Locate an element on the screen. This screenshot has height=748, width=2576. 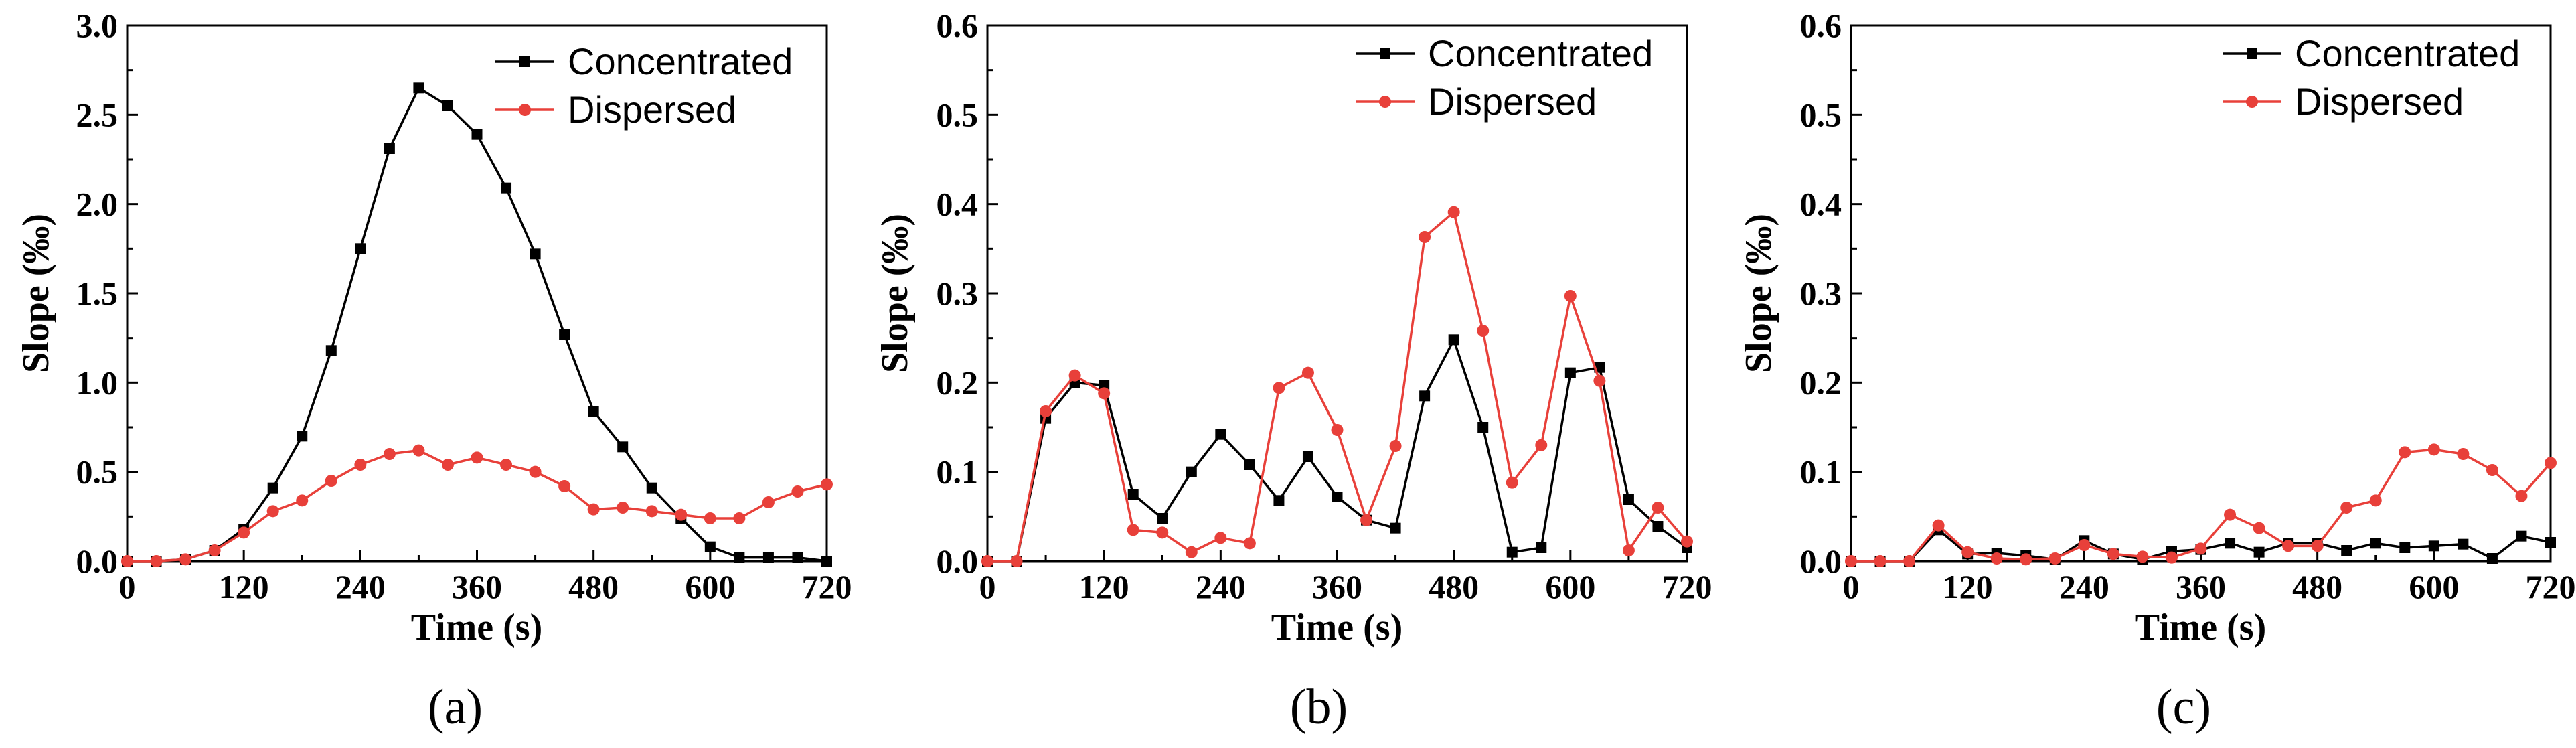
legend-marker-dispersed-b is located at coordinates (1385, 102).